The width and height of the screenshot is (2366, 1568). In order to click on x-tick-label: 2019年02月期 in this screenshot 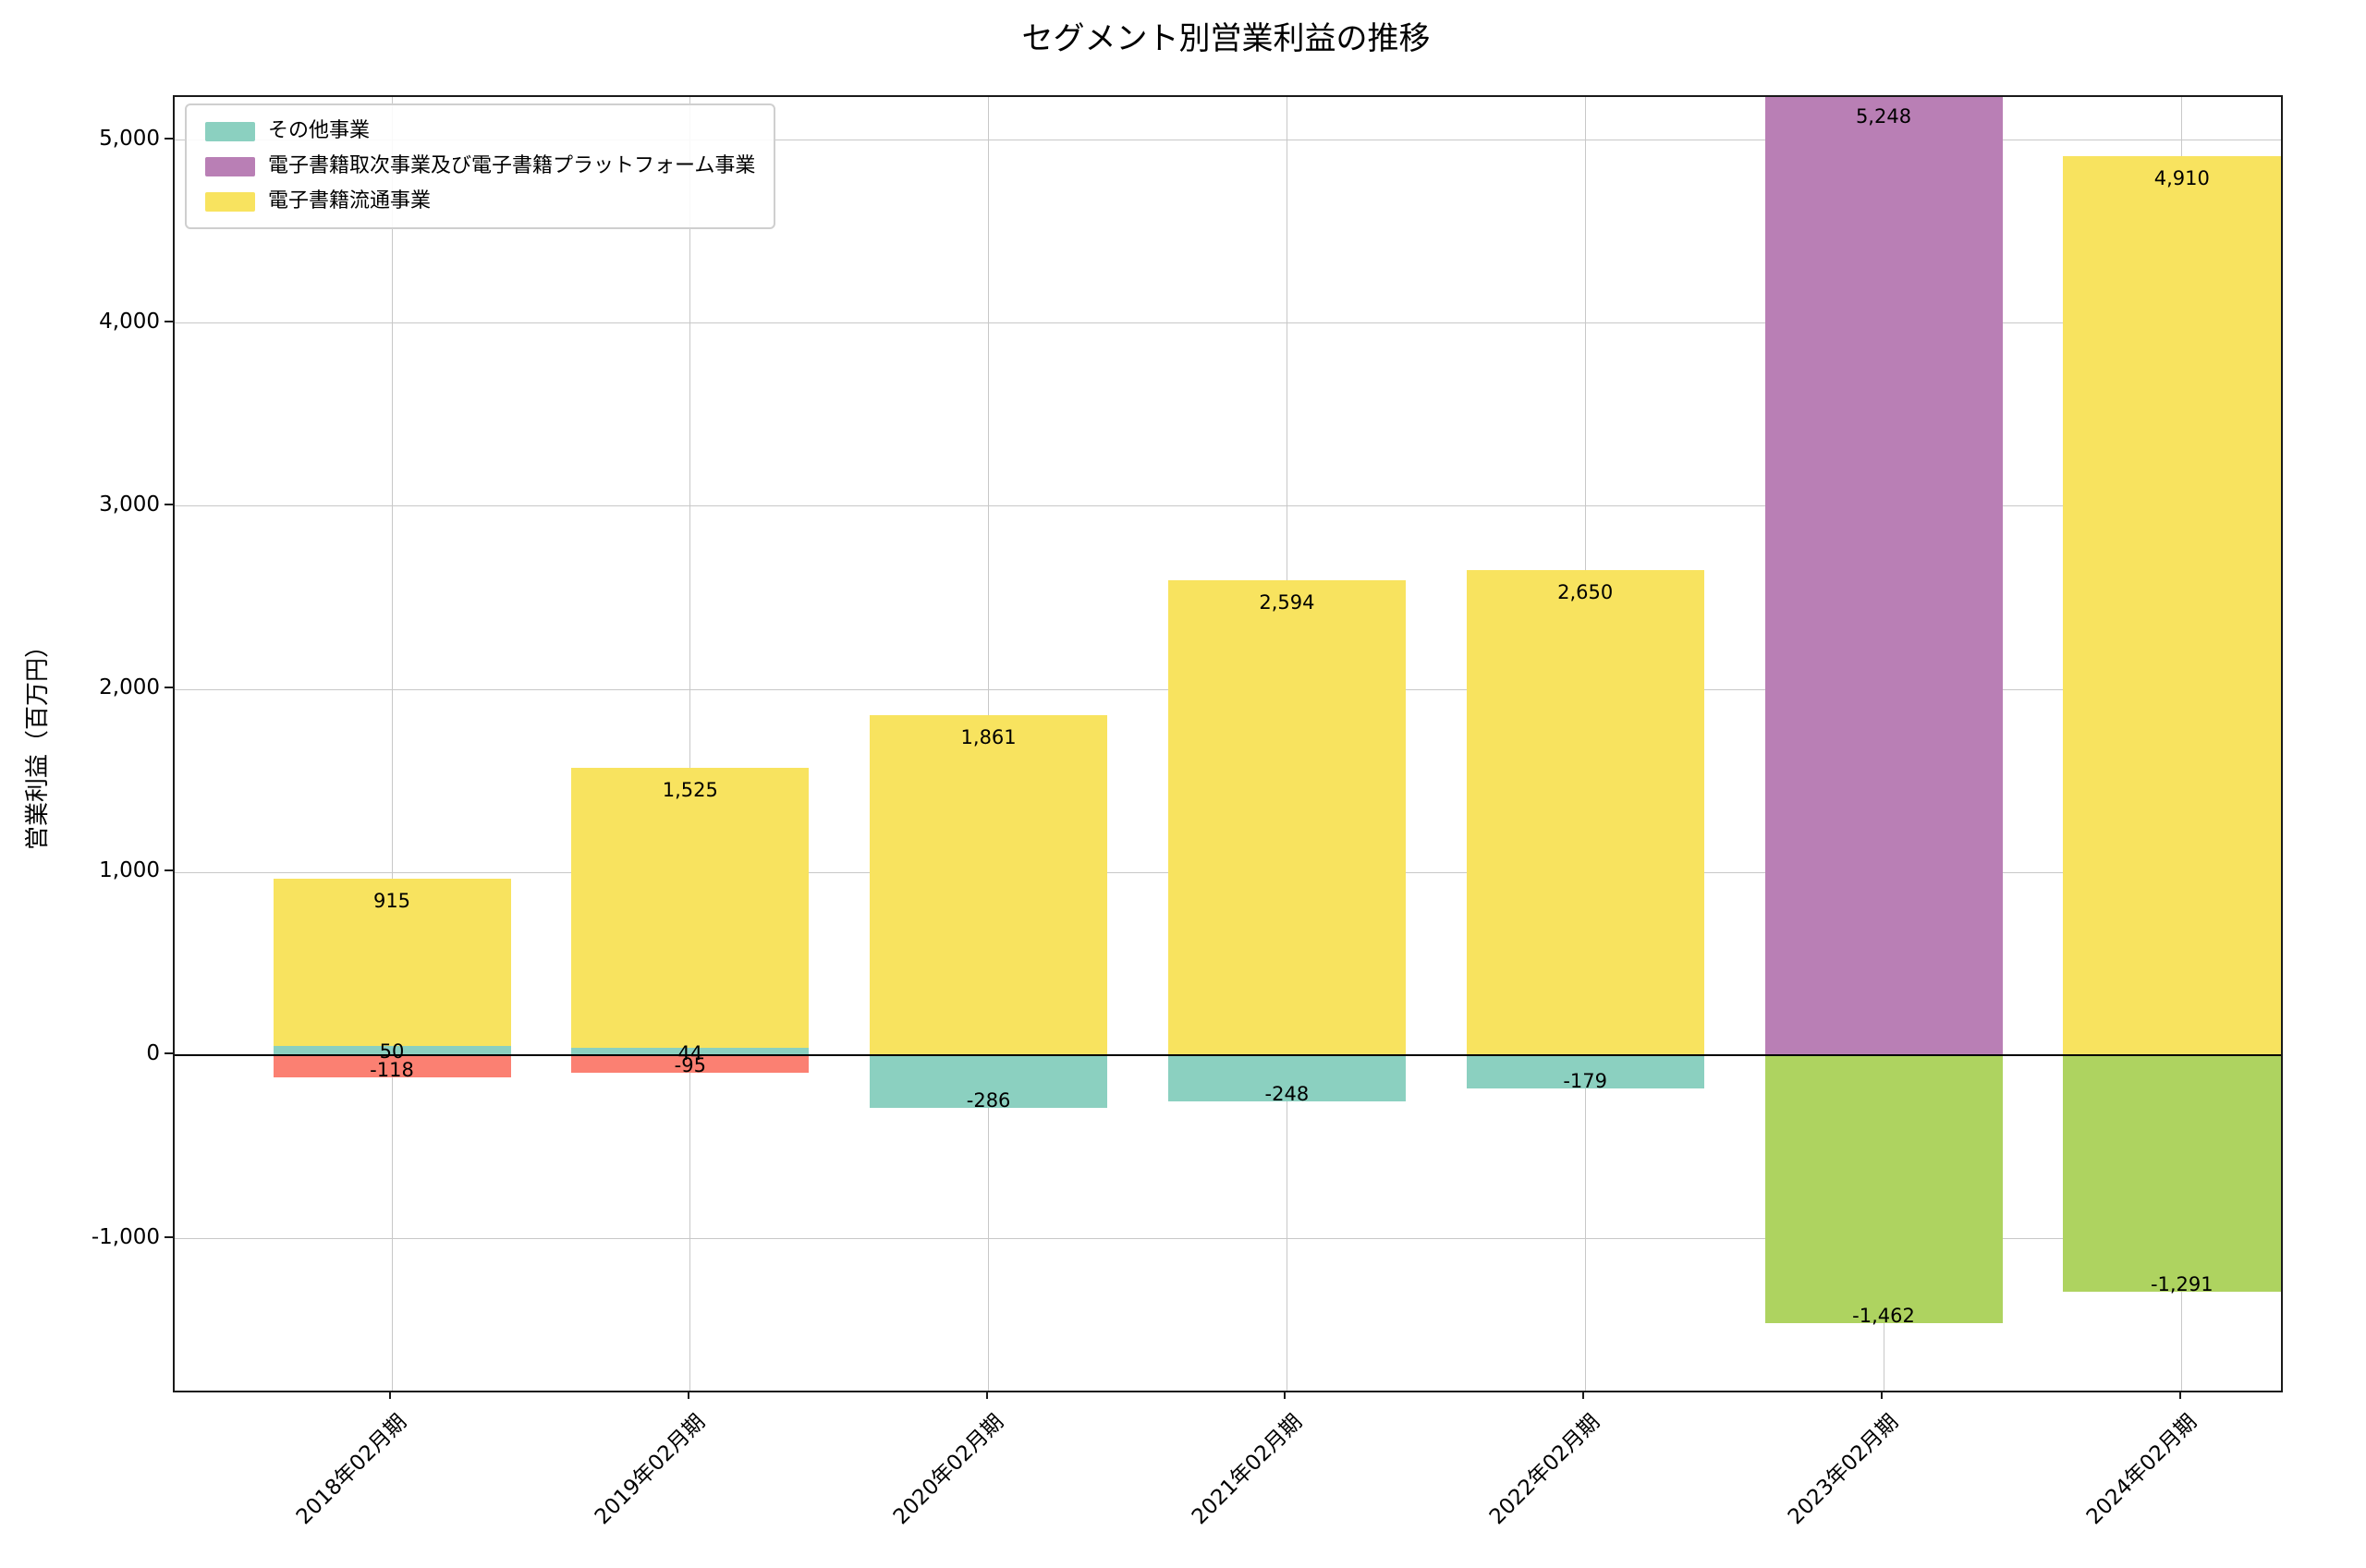, I will do `click(650, 1469)`.